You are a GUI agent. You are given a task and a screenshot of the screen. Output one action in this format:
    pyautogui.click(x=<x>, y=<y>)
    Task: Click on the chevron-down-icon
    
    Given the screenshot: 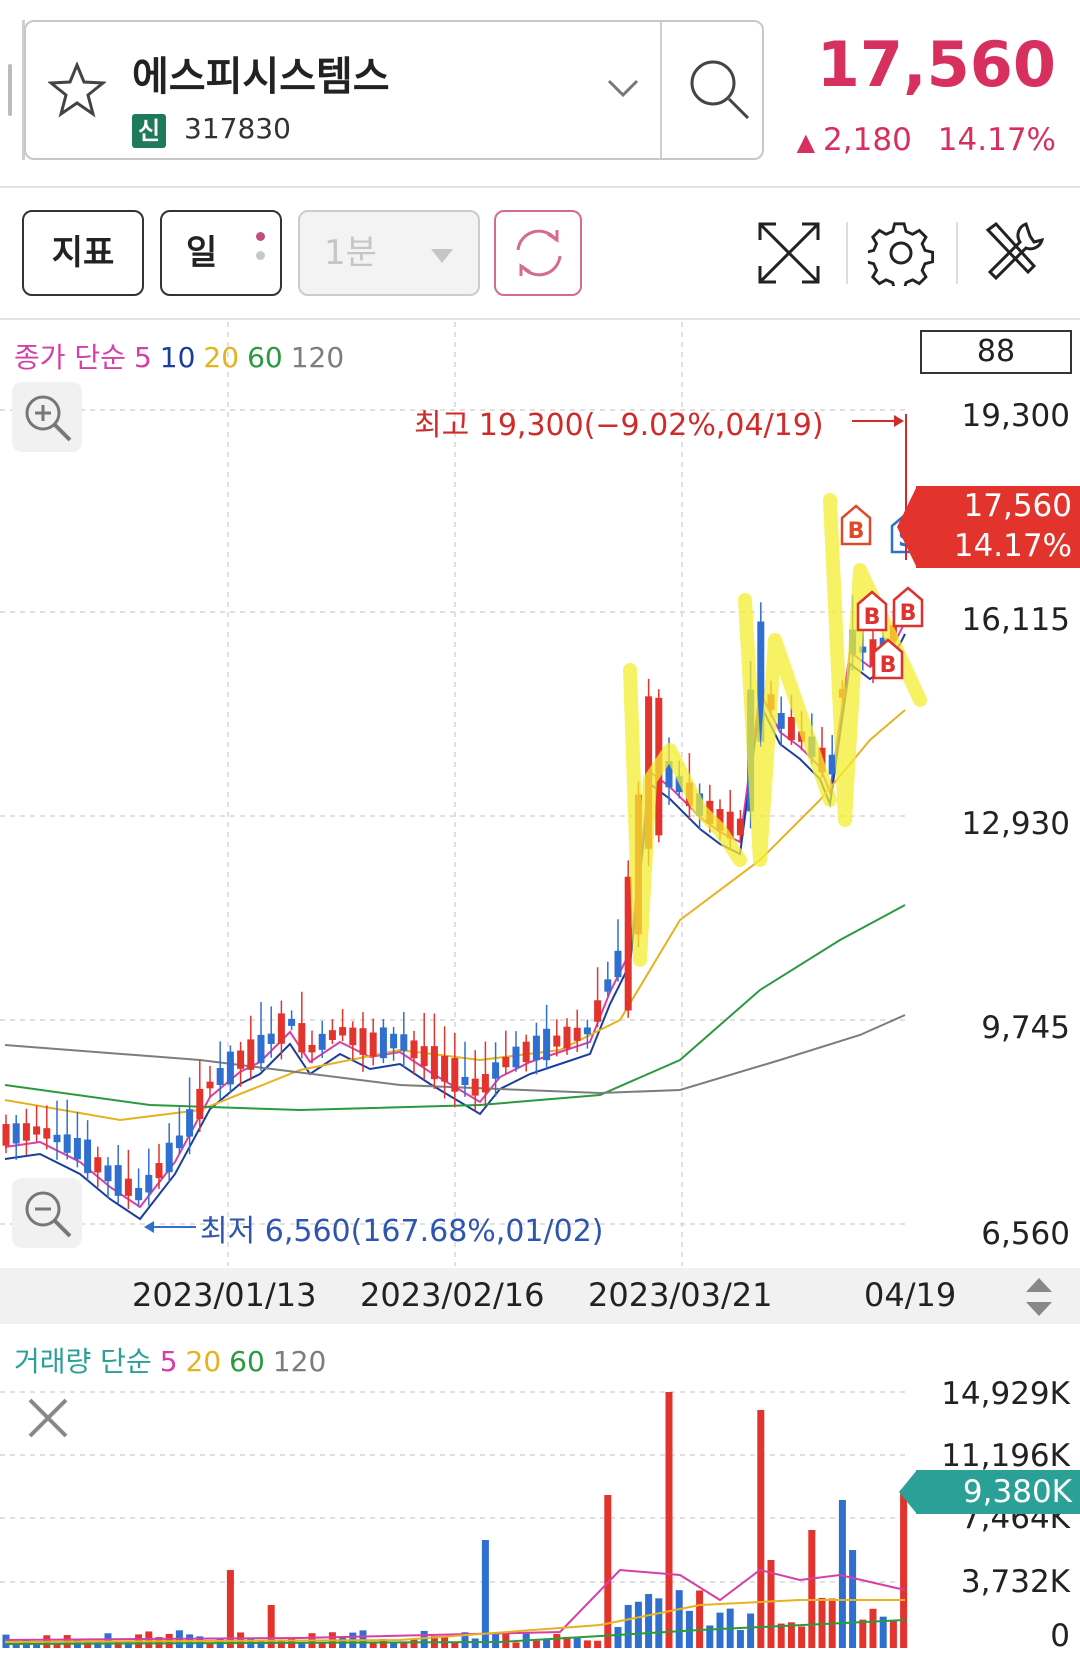 What is the action you would take?
    pyautogui.click(x=623, y=88)
    